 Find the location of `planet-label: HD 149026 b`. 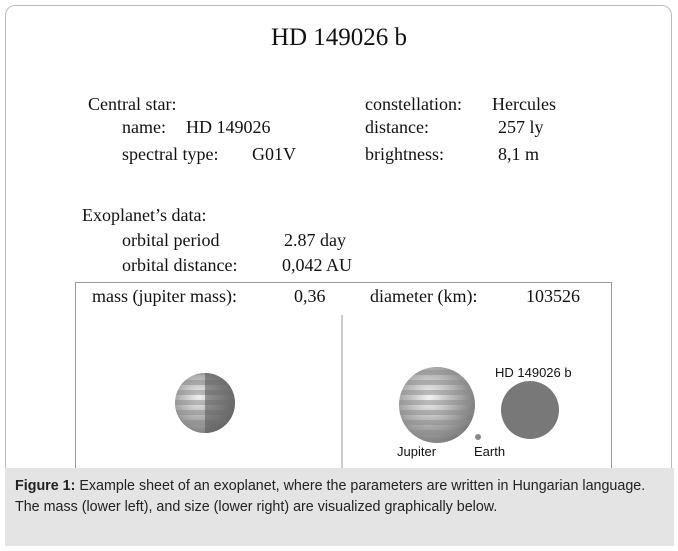

planet-label: HD 149026 b is located at coordinates (533, 372).